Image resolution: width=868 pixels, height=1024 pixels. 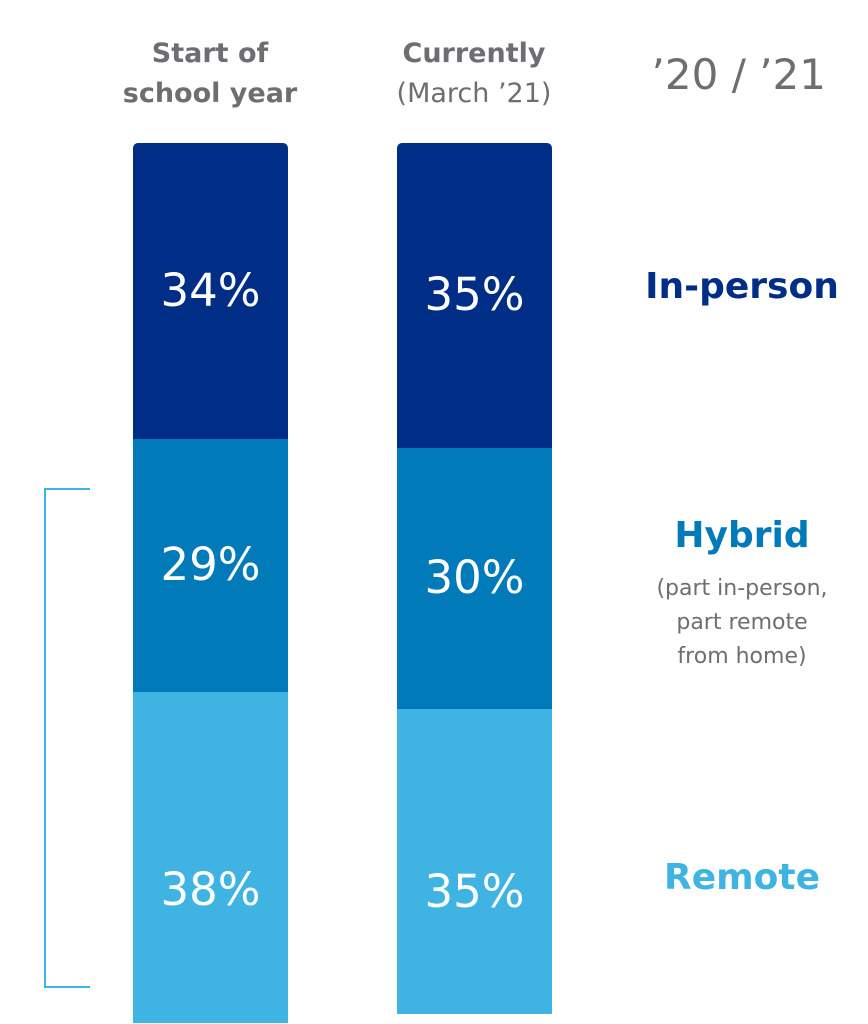 I want to click on column-header-start-line2: school year, so click(x=210, y=93).